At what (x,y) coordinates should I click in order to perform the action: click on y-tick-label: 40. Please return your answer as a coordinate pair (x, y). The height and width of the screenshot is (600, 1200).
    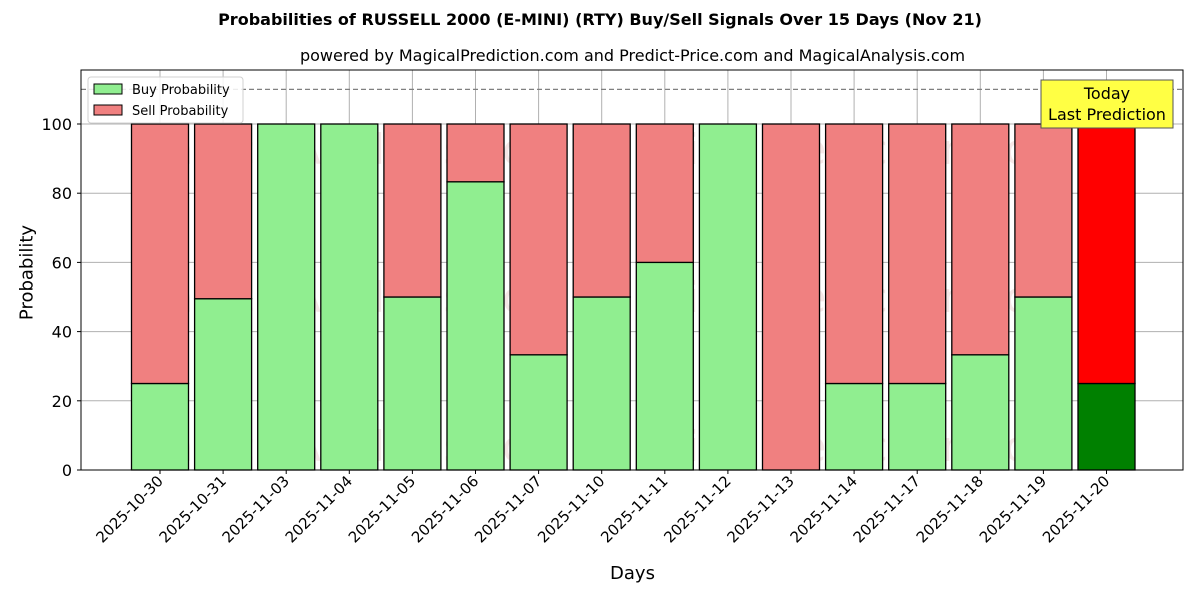
    Looking at the image, I should click on (62, 332).